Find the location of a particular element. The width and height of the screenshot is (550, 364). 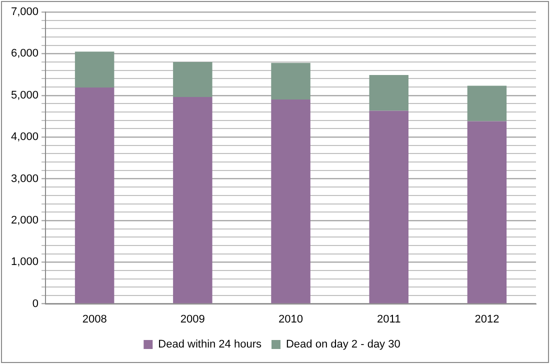

x-tick-label: 2011 is located at coordinates (389, 319).